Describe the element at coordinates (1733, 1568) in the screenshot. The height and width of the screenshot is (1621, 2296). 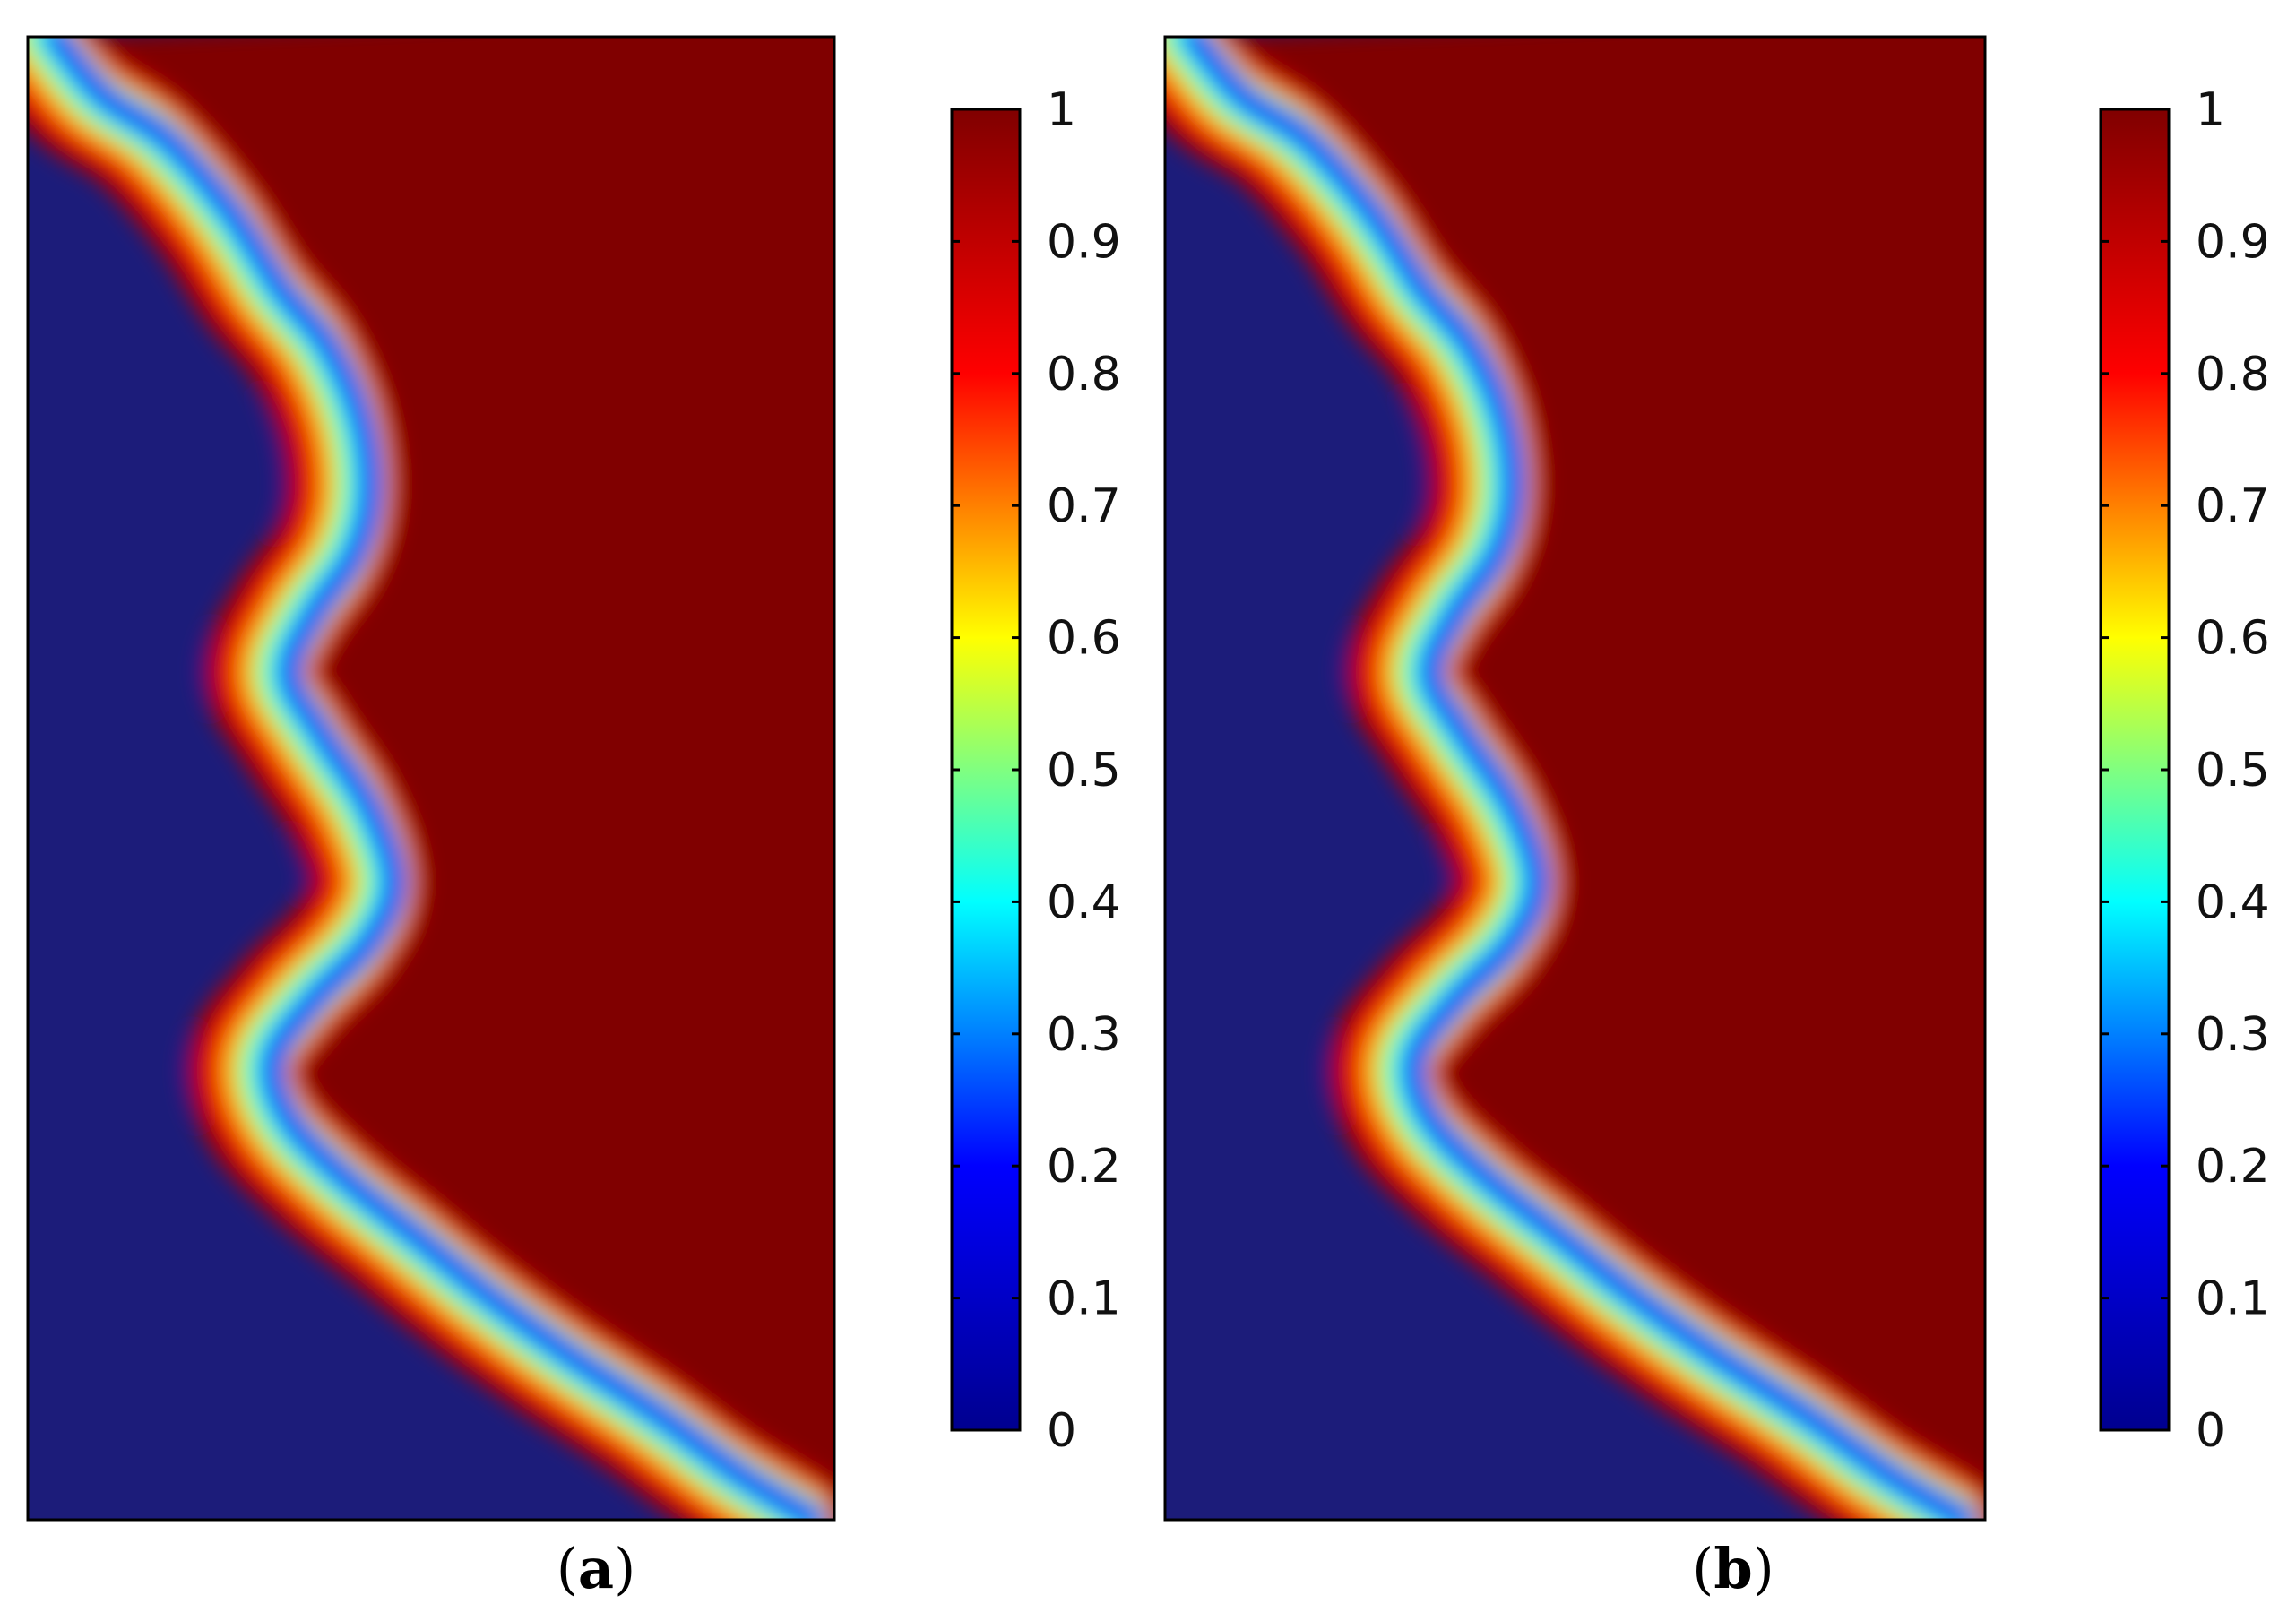
I see `caption-b: (b)` at that location.